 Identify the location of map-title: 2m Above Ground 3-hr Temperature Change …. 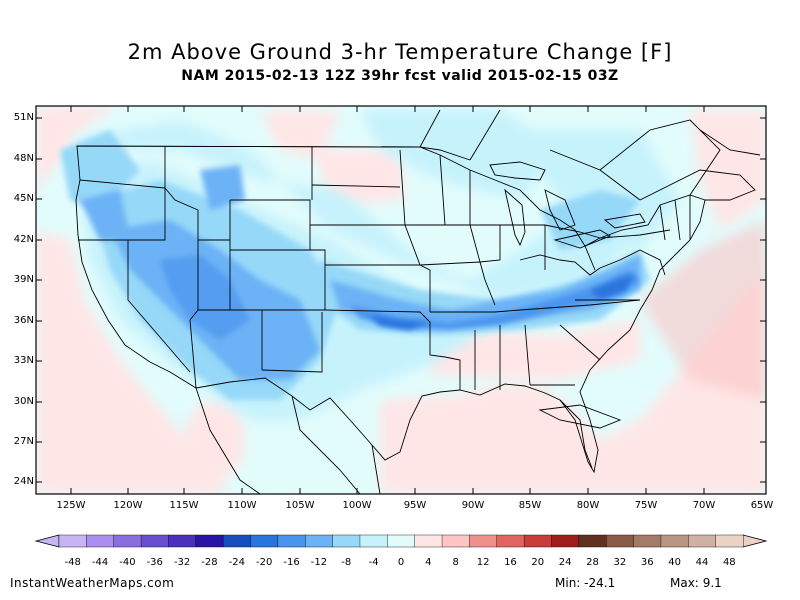
(400, 52).